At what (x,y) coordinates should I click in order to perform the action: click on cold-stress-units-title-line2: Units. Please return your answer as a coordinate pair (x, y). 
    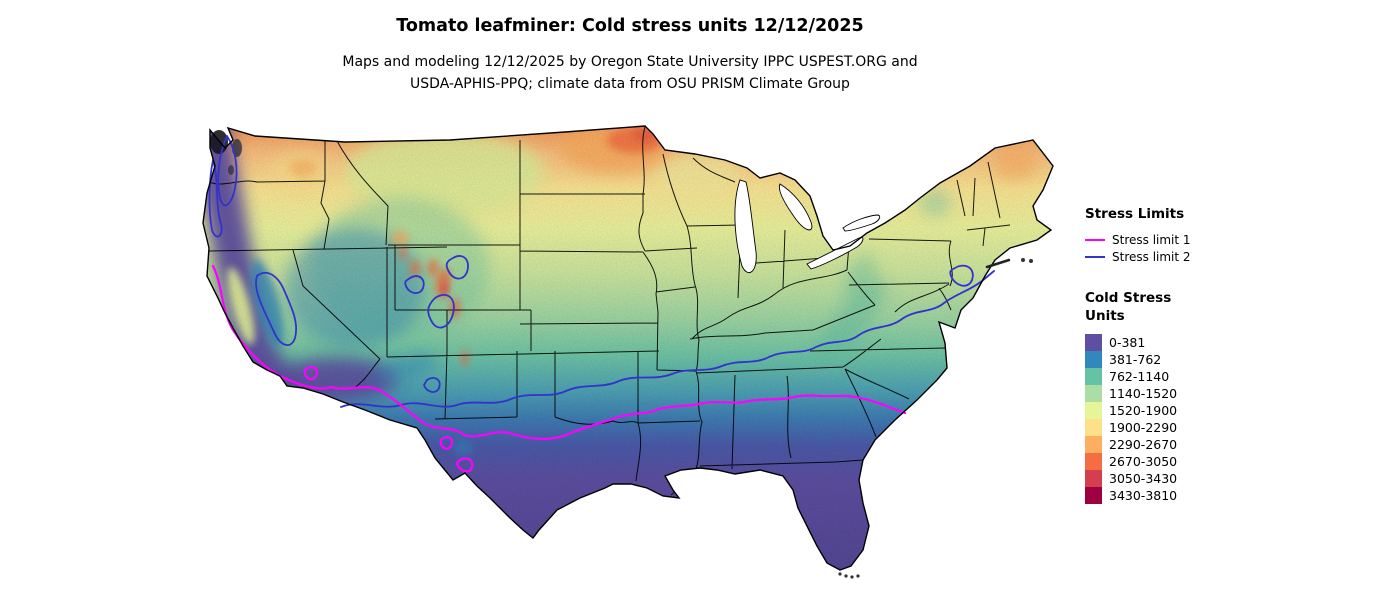
    Looking at the image, I should click on (1105, 316).